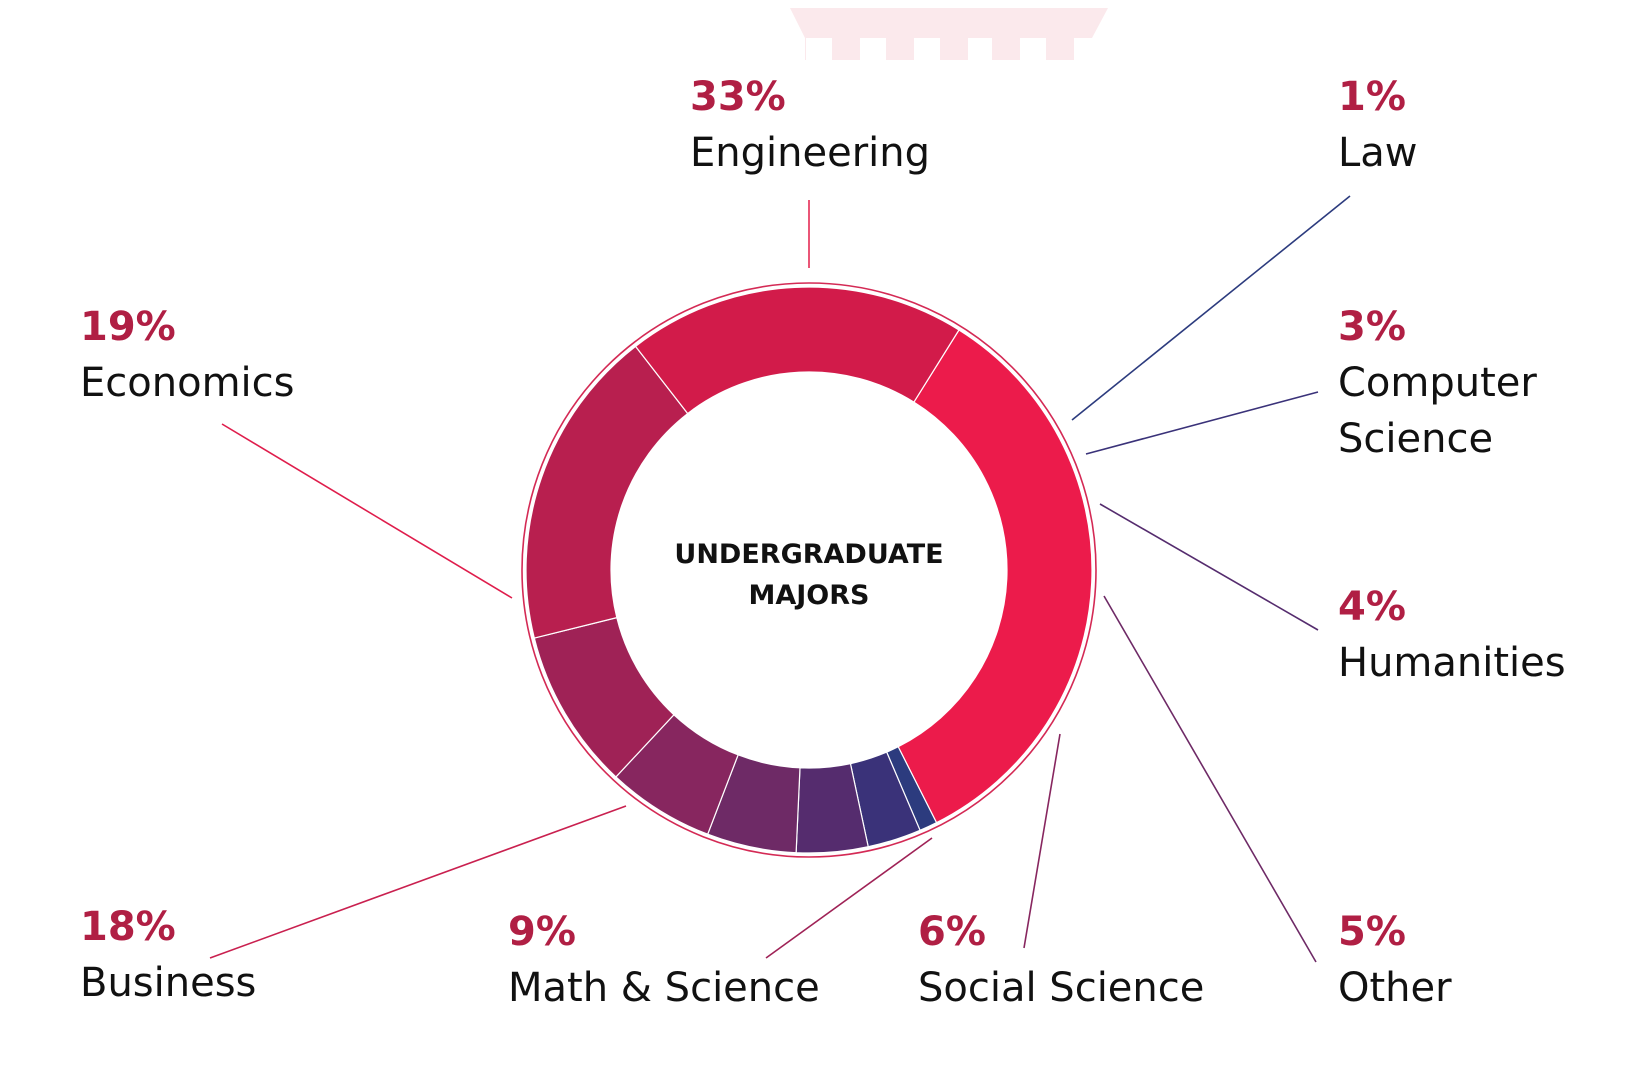  I want to click on percent-label-economics: 19%, so click(128, 327).